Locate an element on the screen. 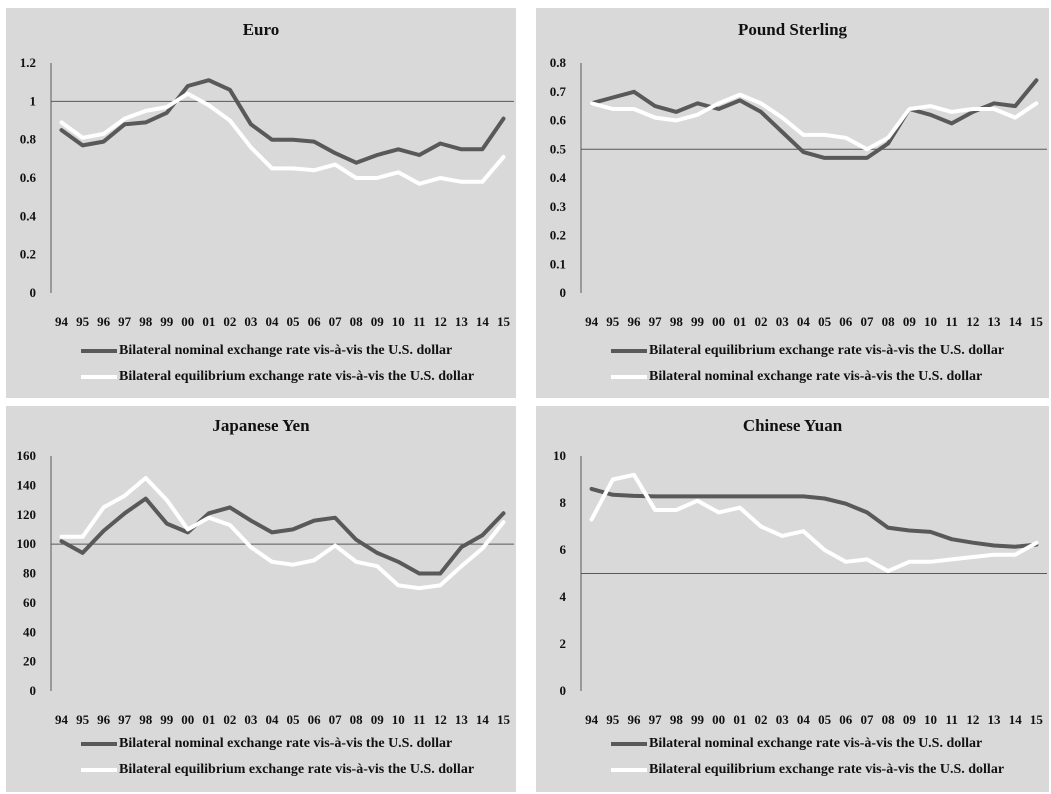 The width and height of the screenshot is (1051, 794). y-tick-label: 40 is located at coordinates (29, 631).